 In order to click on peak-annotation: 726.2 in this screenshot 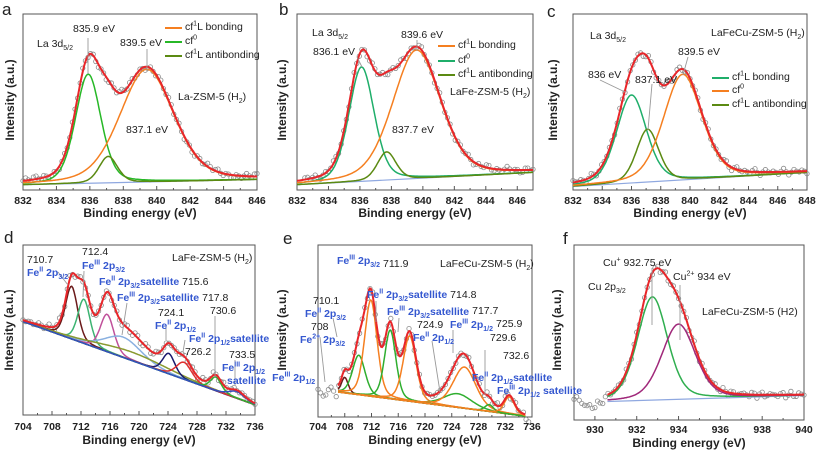, I will do `click(198, 352)`.